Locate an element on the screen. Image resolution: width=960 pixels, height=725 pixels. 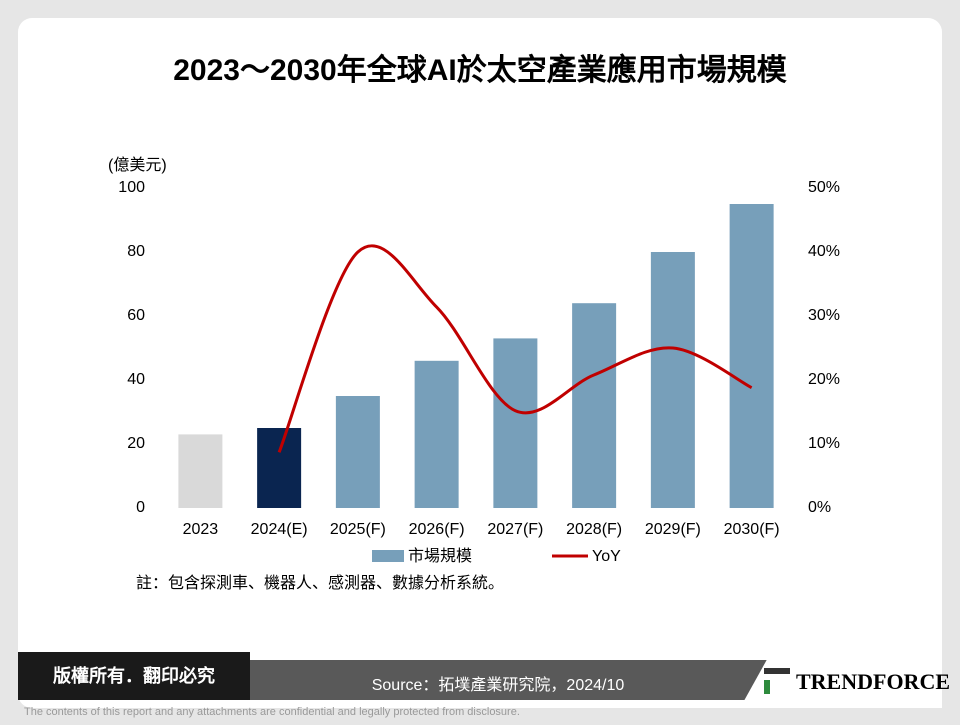
y2-tick-label: 40% is located at coordinates (824, 251).